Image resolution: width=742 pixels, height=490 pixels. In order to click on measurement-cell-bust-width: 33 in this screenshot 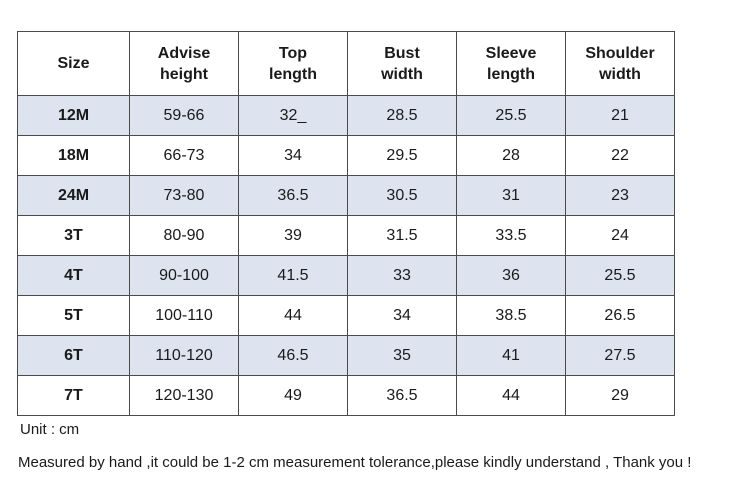, I will do `click(402, 275)`.